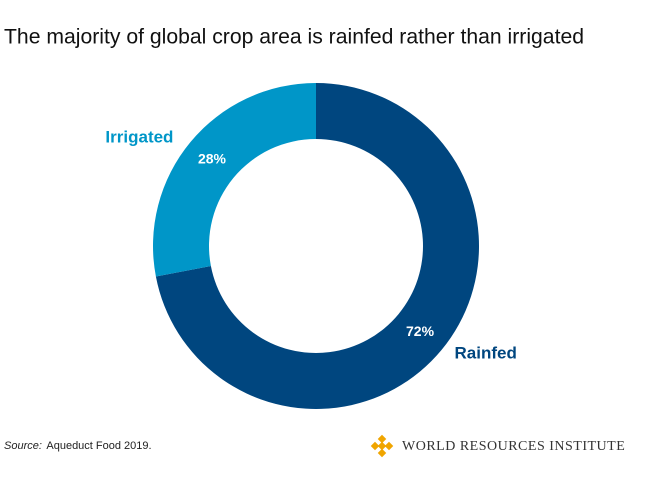  What do you see at coordinates (486, 352) in the screenshot?
I see `category-label: Rainfed` at bounding box center [486, 352].